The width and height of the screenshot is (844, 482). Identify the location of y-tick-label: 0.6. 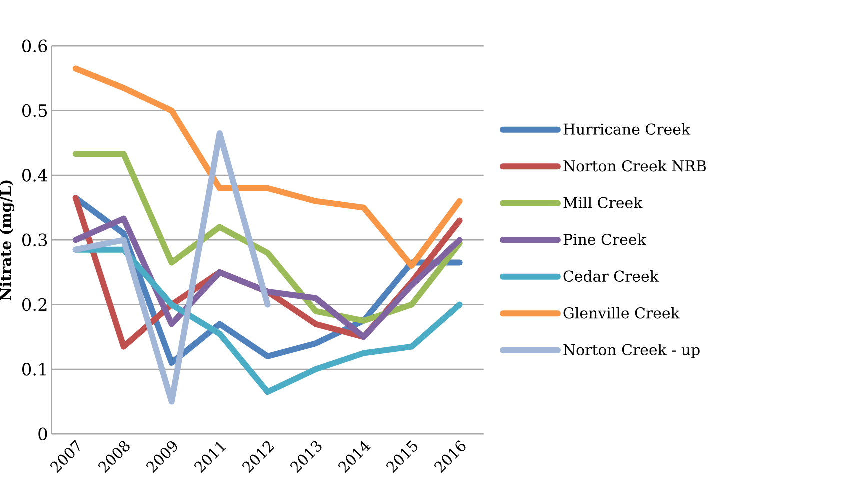
(35, 46).